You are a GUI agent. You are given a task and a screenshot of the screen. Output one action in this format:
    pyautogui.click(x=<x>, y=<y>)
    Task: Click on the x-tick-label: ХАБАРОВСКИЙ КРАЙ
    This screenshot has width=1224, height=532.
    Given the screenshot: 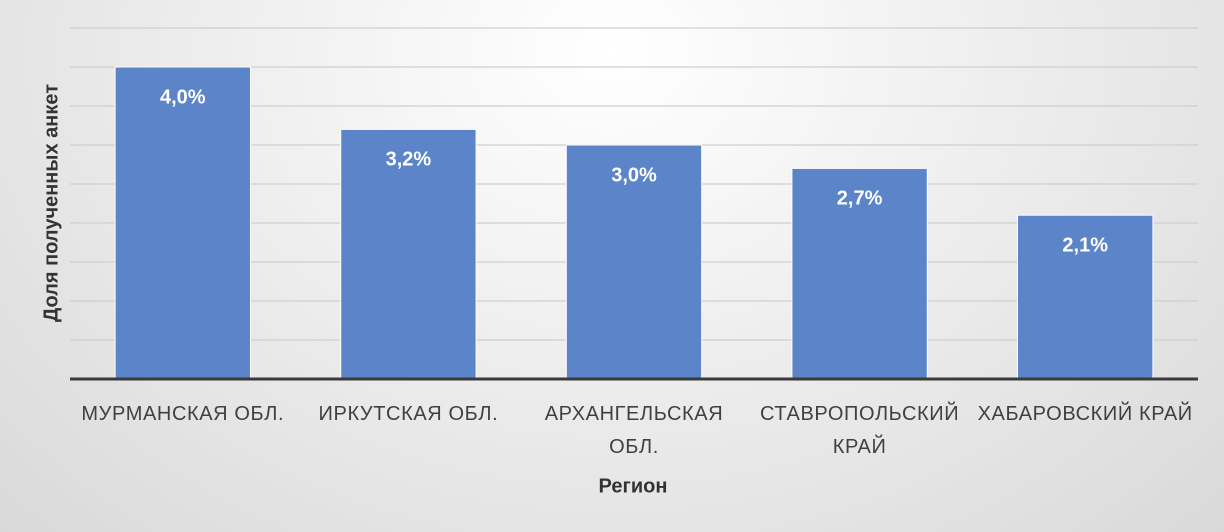 What is the action you would take?
    pyautogui.click(x=1085, y=414)
    